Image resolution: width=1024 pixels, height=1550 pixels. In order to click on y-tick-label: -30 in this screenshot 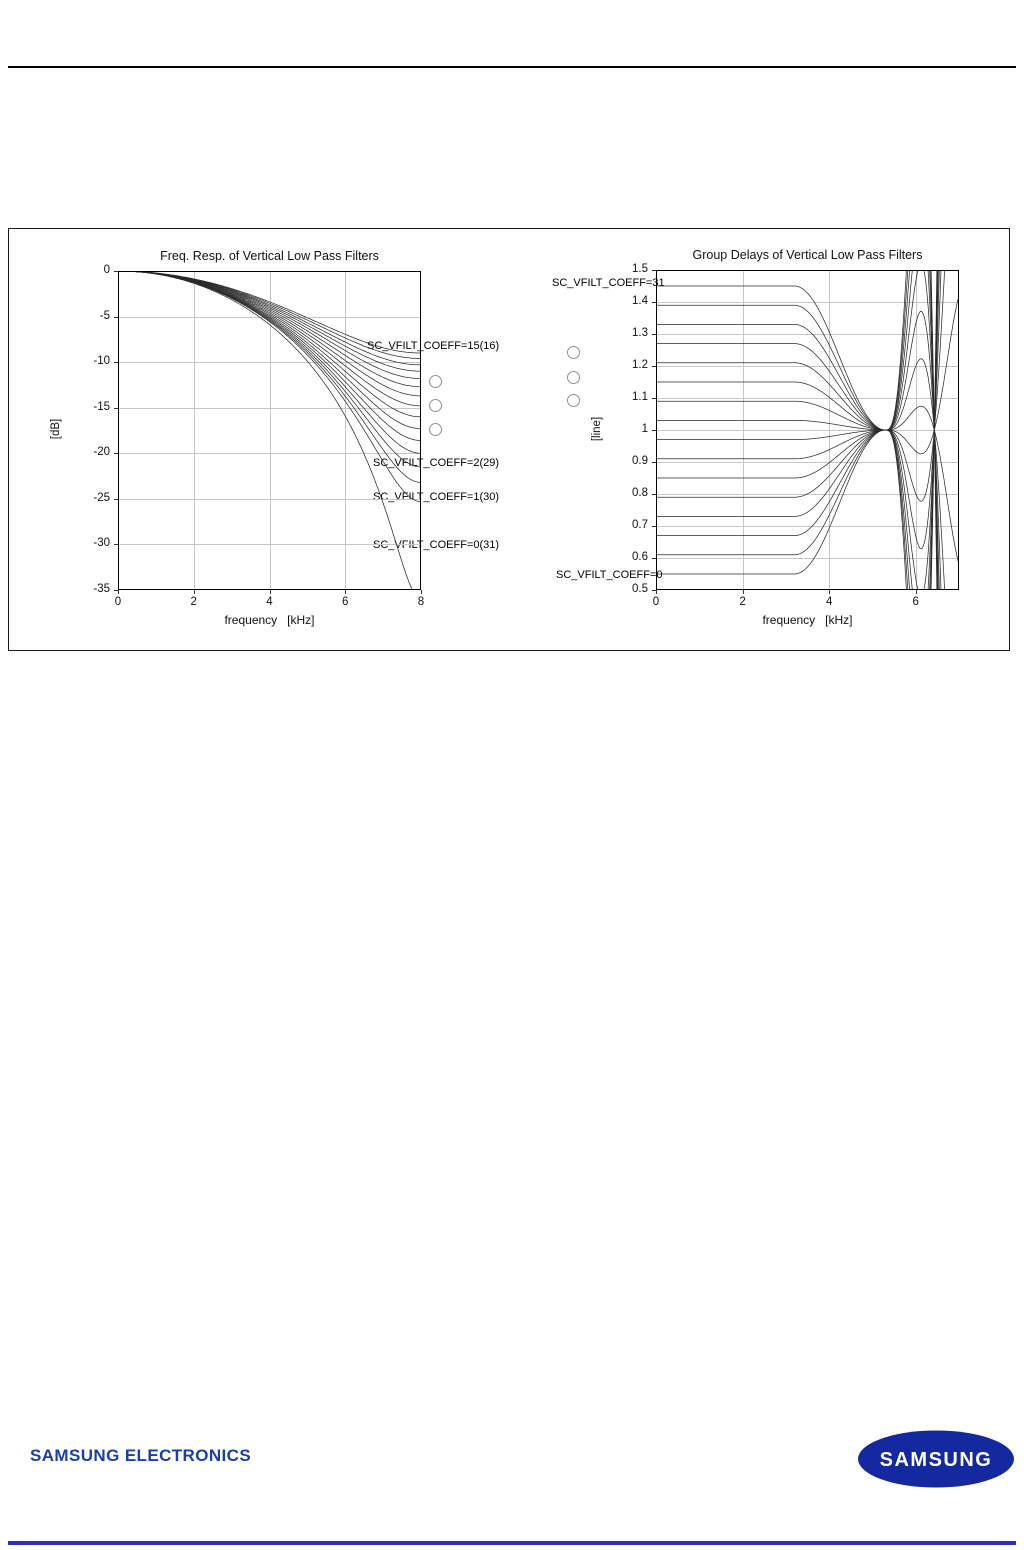, I will do `click(101, 543)`.